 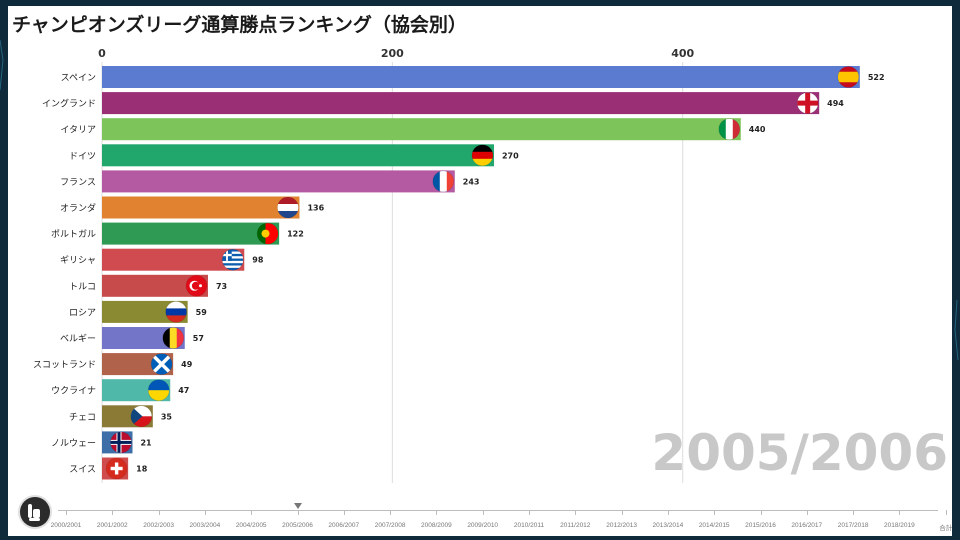 I want to click on category-label: ギリシャ, so click(x=78, y=260).